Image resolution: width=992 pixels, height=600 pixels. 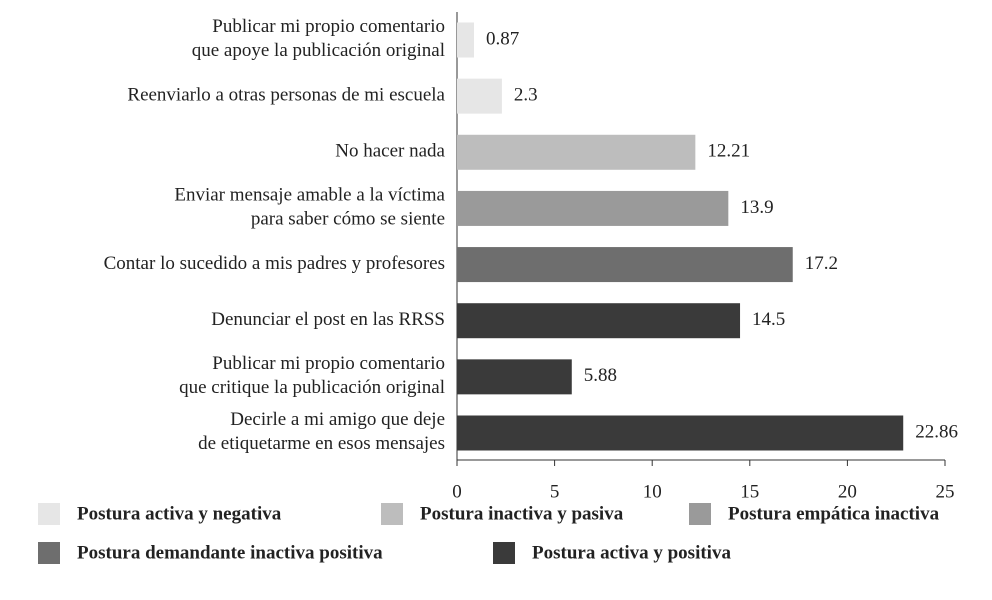 I want to click on legend-label: Postura activa y positiva, so click(x=631, y=552).